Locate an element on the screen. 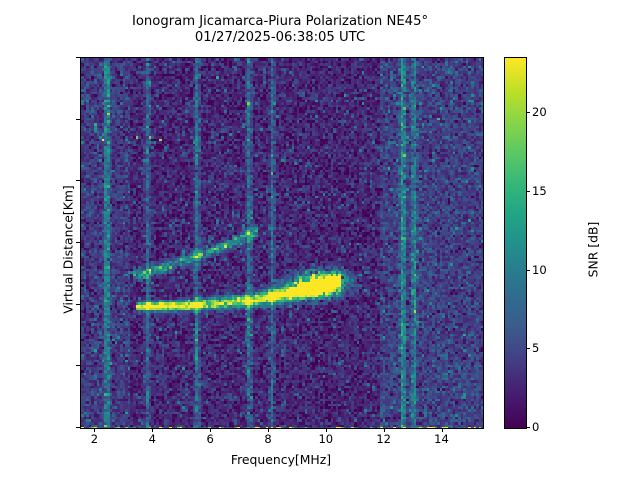  colorbar-label: SNR [dB] is located at coordinates (593, 249).